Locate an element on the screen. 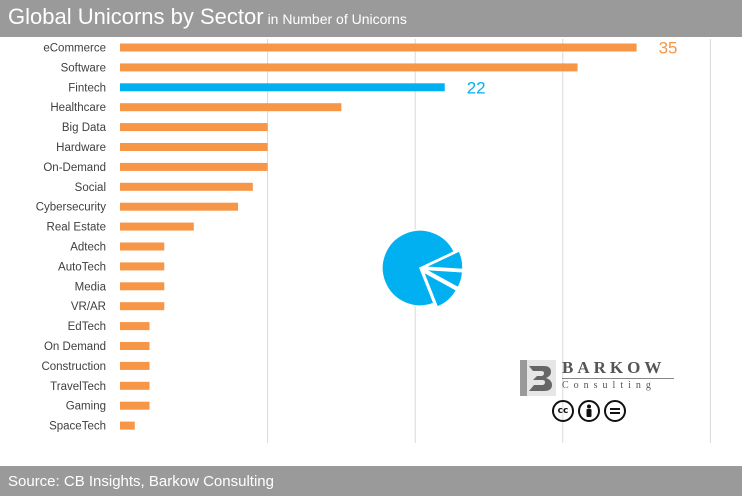 This screenshot has height=496, width=742. logo-subtitle: Consulting is located at coordinates (609, 385).